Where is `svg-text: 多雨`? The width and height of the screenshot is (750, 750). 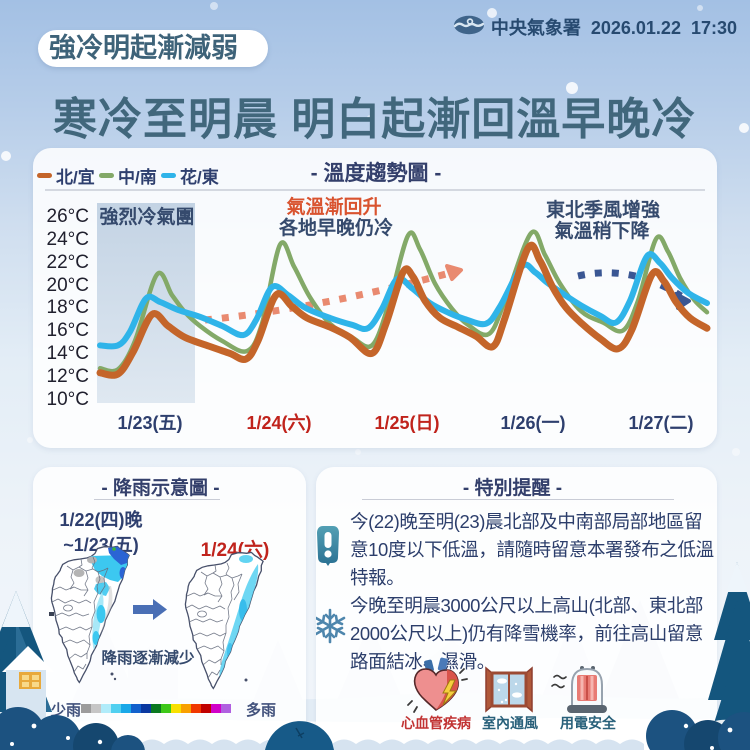 svg-text: 多雨 is located at coordinates (261, 710).